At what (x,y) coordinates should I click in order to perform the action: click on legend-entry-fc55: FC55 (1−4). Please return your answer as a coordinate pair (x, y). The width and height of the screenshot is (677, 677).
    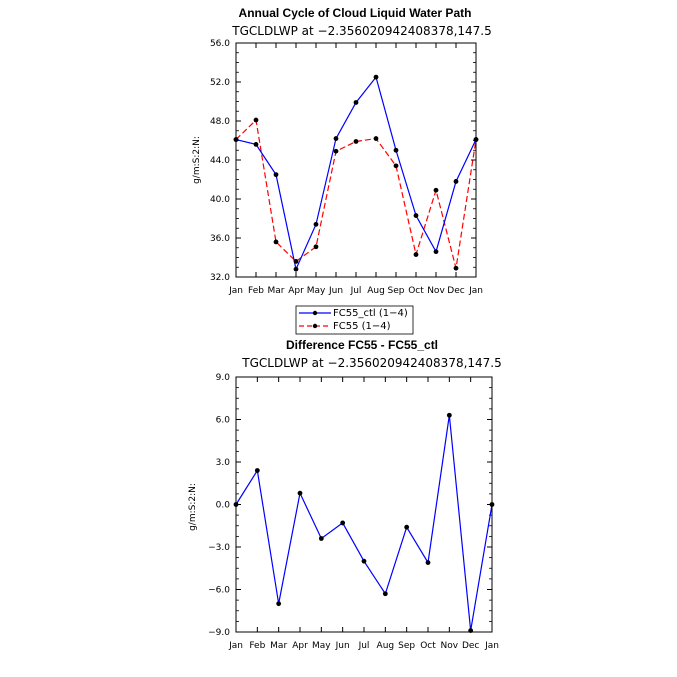
    Looking at the image, I should click on (345, 326).